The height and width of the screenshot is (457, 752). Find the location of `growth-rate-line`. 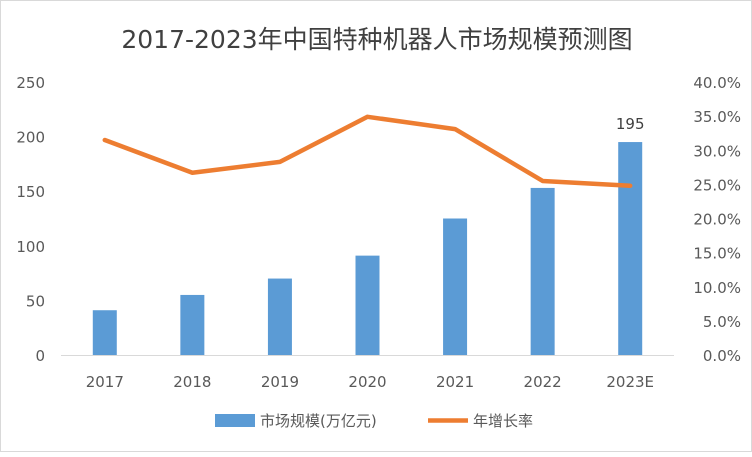

growth-rate-line is located at coordinates (367, 151).